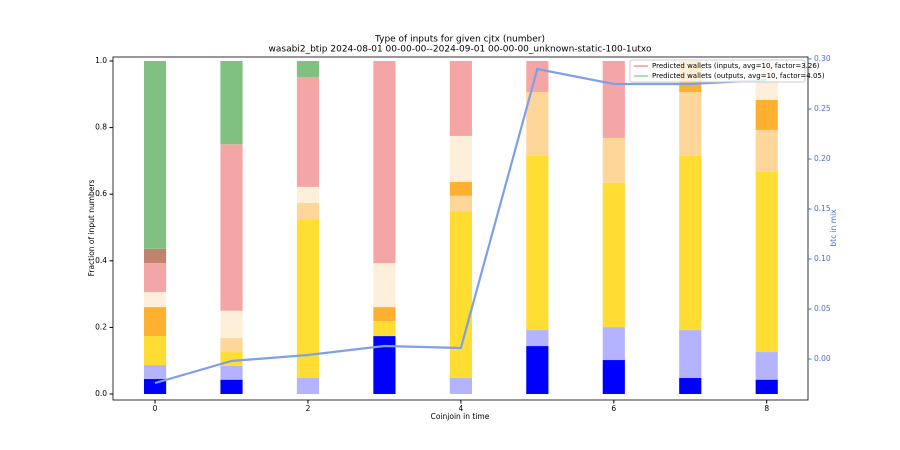 The height and width of the screenshot is (450, 900). What do you see at coordinates (155, 408) in the screenshot?
I see `x-tick-label: 0` at bounding box center [155, 408].